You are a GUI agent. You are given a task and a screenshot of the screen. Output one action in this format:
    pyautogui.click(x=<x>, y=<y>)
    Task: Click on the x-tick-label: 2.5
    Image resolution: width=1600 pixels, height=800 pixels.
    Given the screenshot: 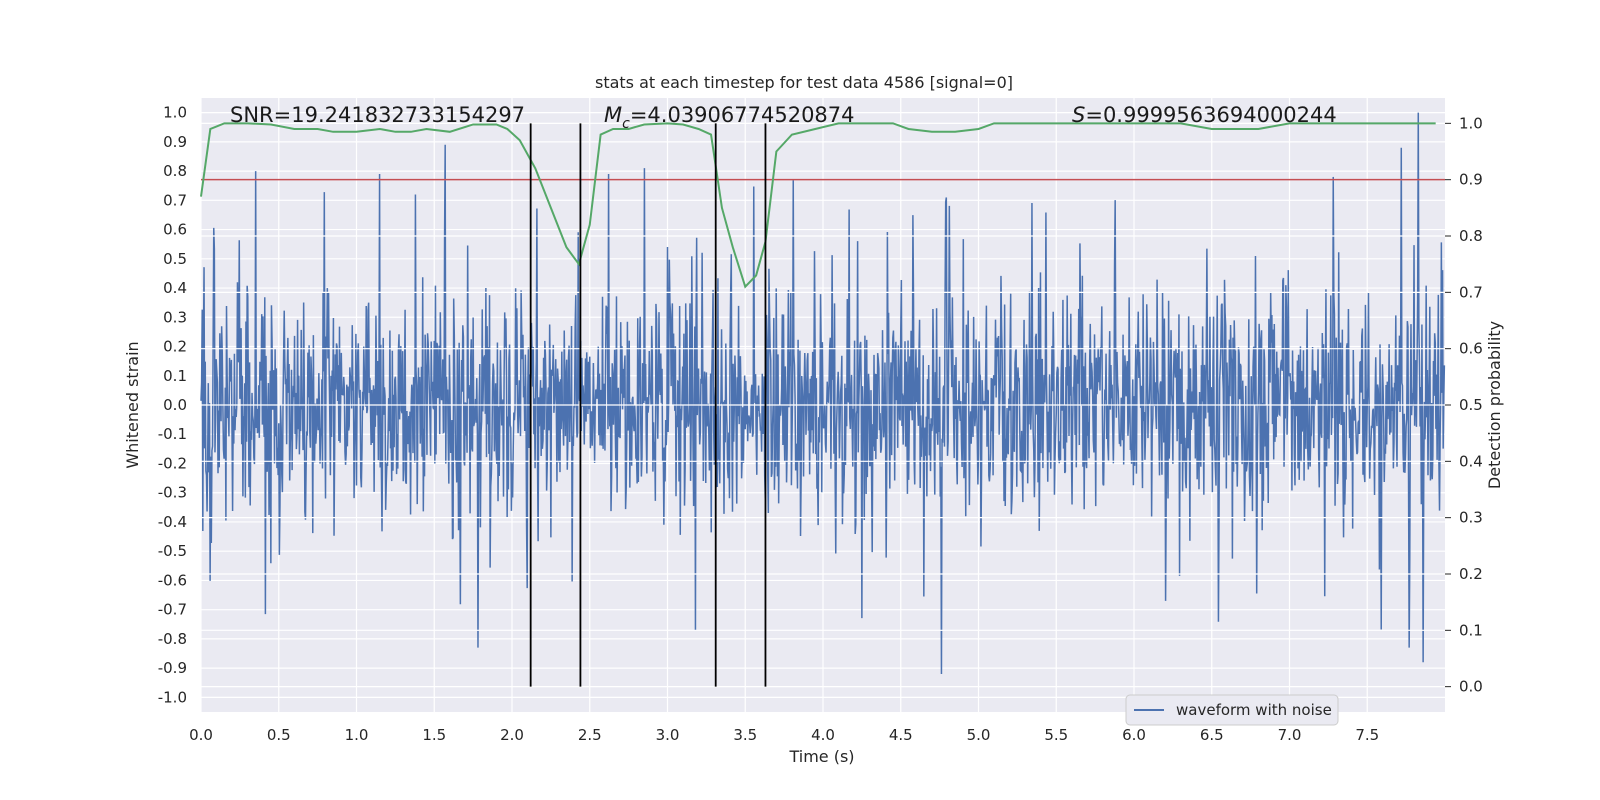 What is the action you would take?
    pyautogui.click(x=590, y=735)
    